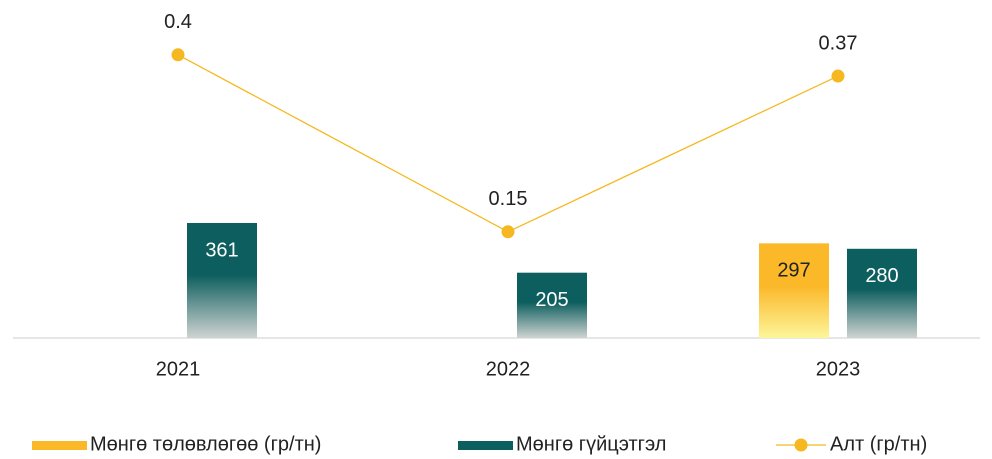  Describe the element at coordinates (838, 369) in the screenshot. I see `x-tick-label: 2023` at that location.